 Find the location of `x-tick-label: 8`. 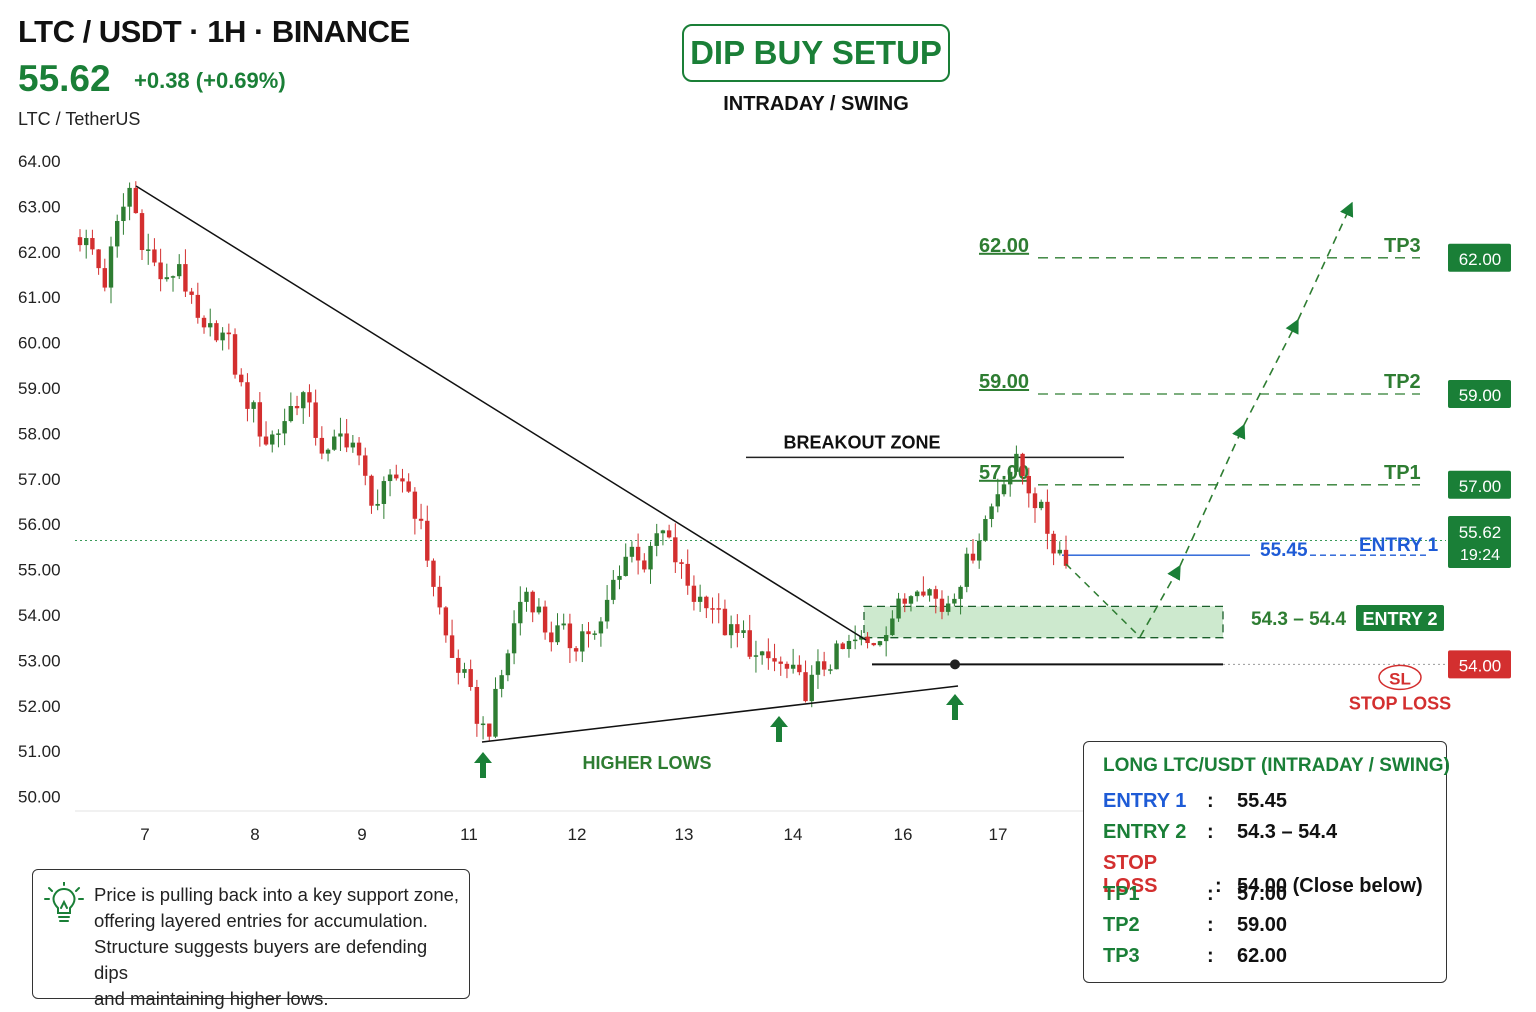

x-tick-label: 8 is located at coordinates (254, 834).